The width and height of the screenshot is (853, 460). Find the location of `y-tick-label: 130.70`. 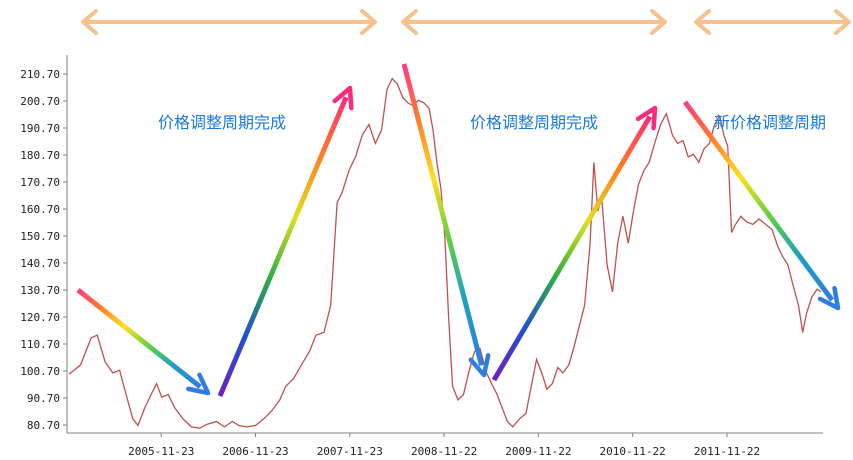

y-tick-label: 130.70 is located at coordinates (40, 290).